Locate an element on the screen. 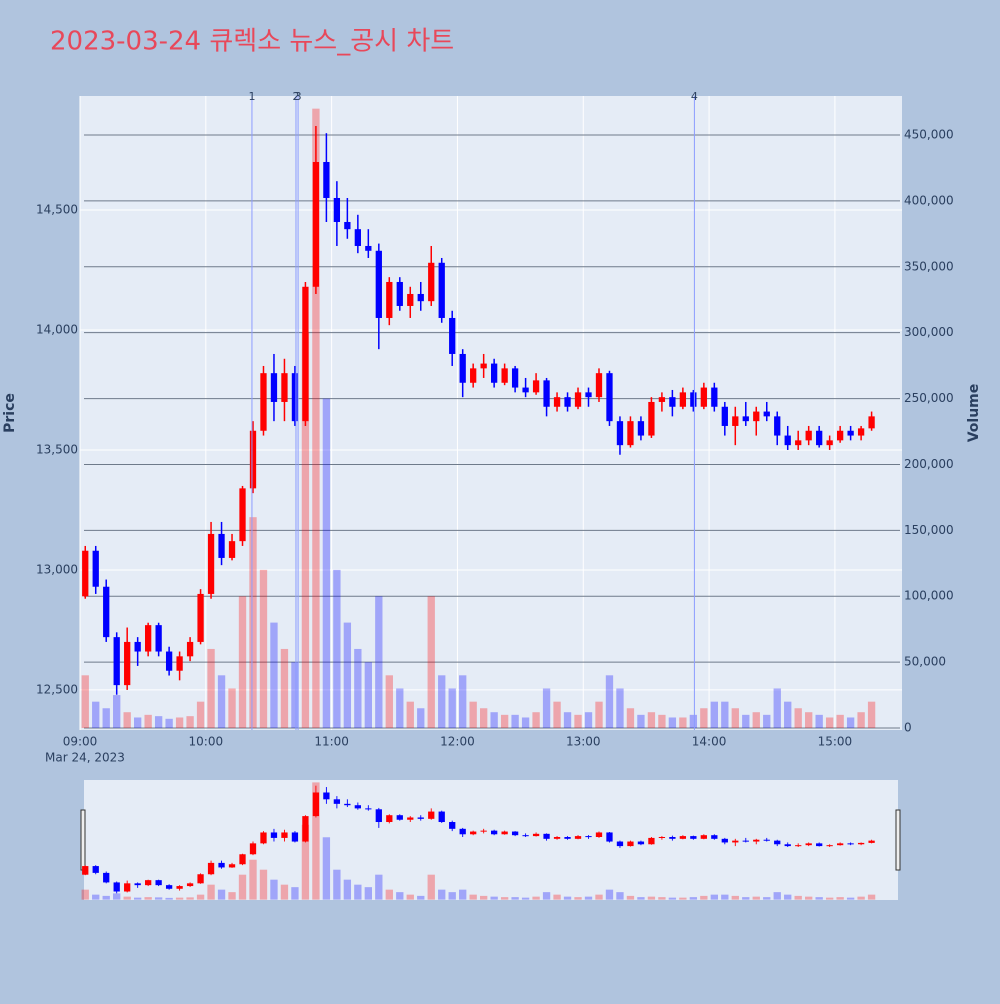 The width and height of the screenshot is (1000, 1004). slider-handle-left is located at coordinates (83, 840).